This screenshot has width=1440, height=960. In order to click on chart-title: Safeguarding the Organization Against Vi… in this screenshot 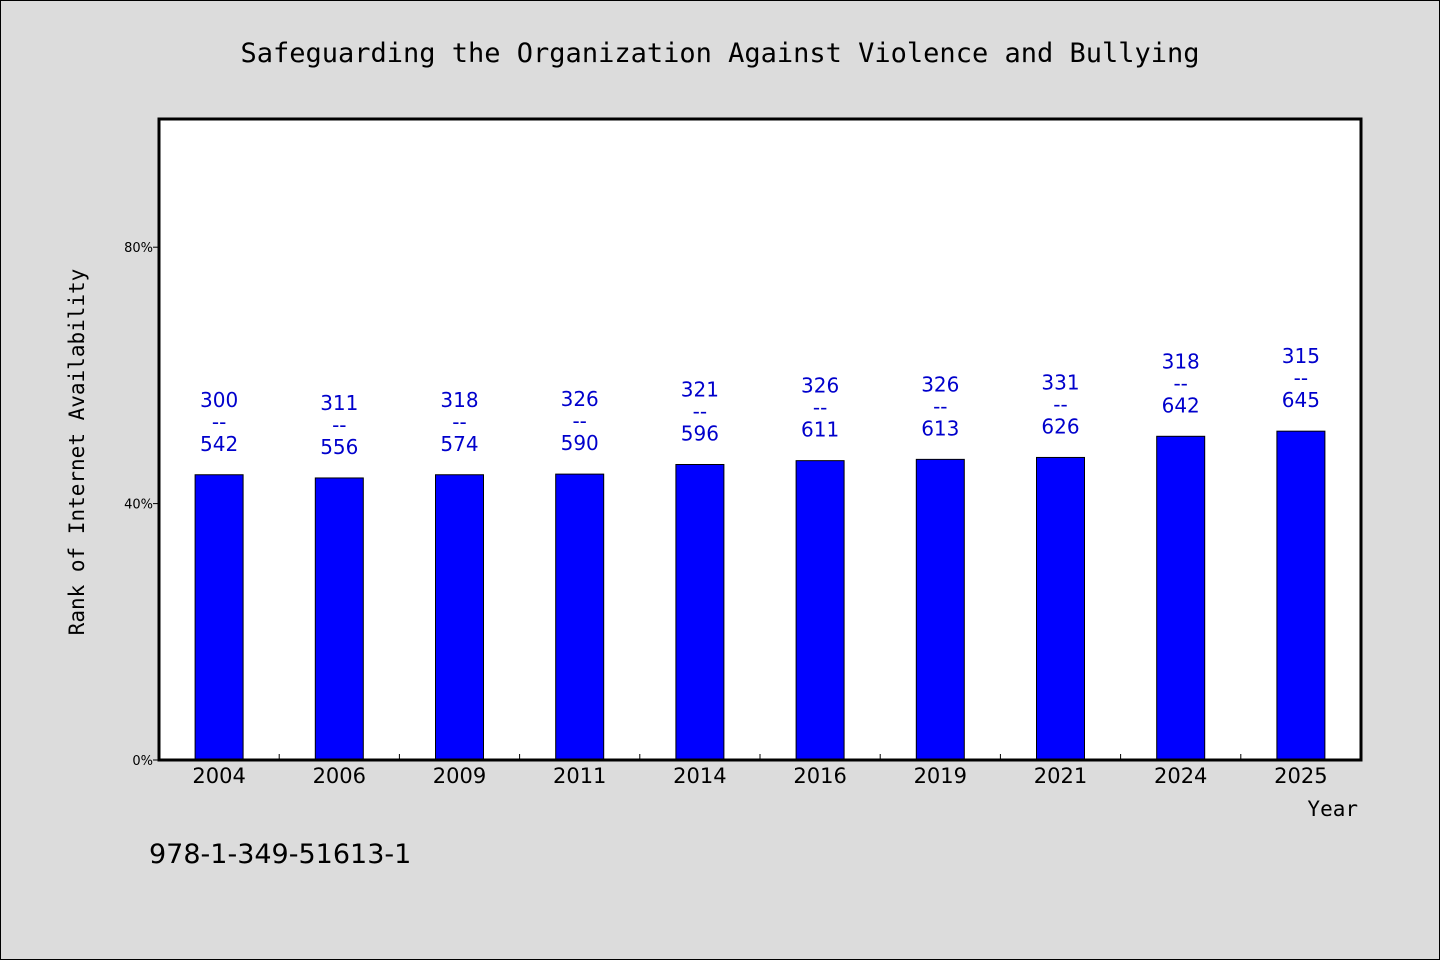, I will do `click(719, 53)`.